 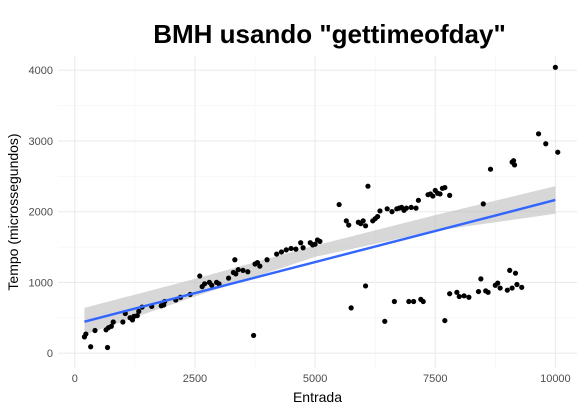 I want to click on x-axis-title: Entrada, so click(x=317, y=397).